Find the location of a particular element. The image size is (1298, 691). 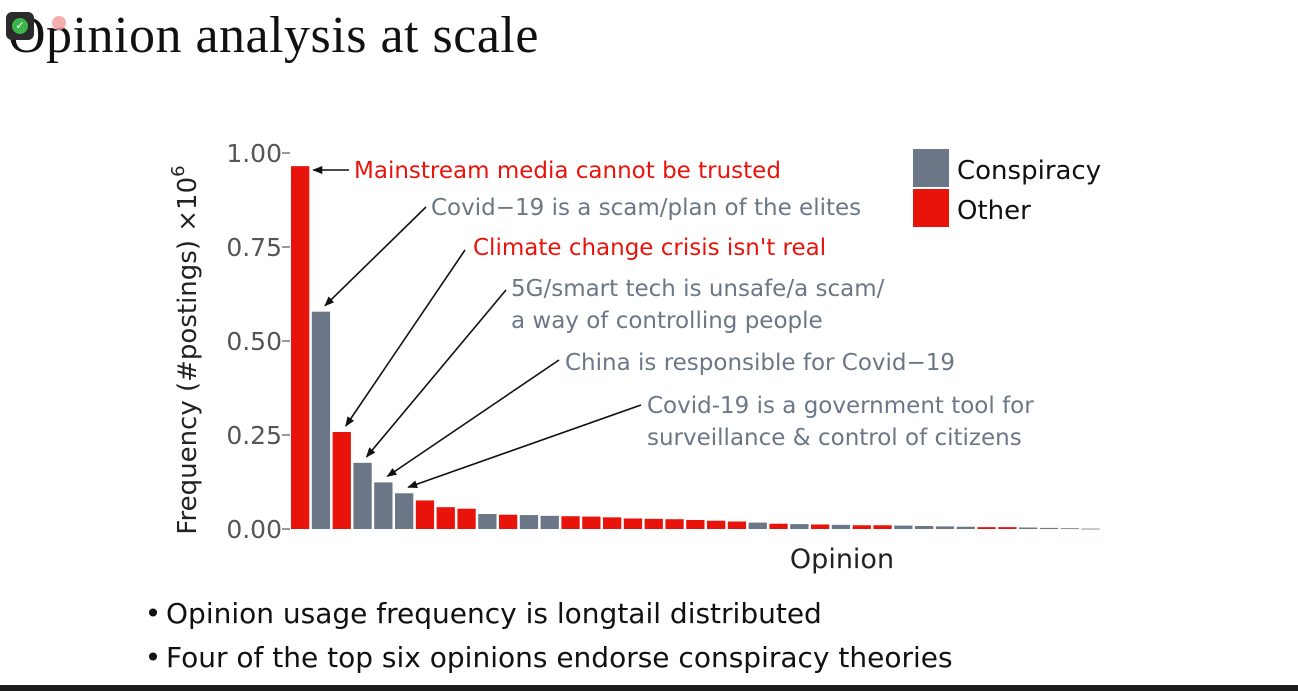

annotation-label: Covid−19 is a scam/plan of the elites is located at coordinates (646, 208).